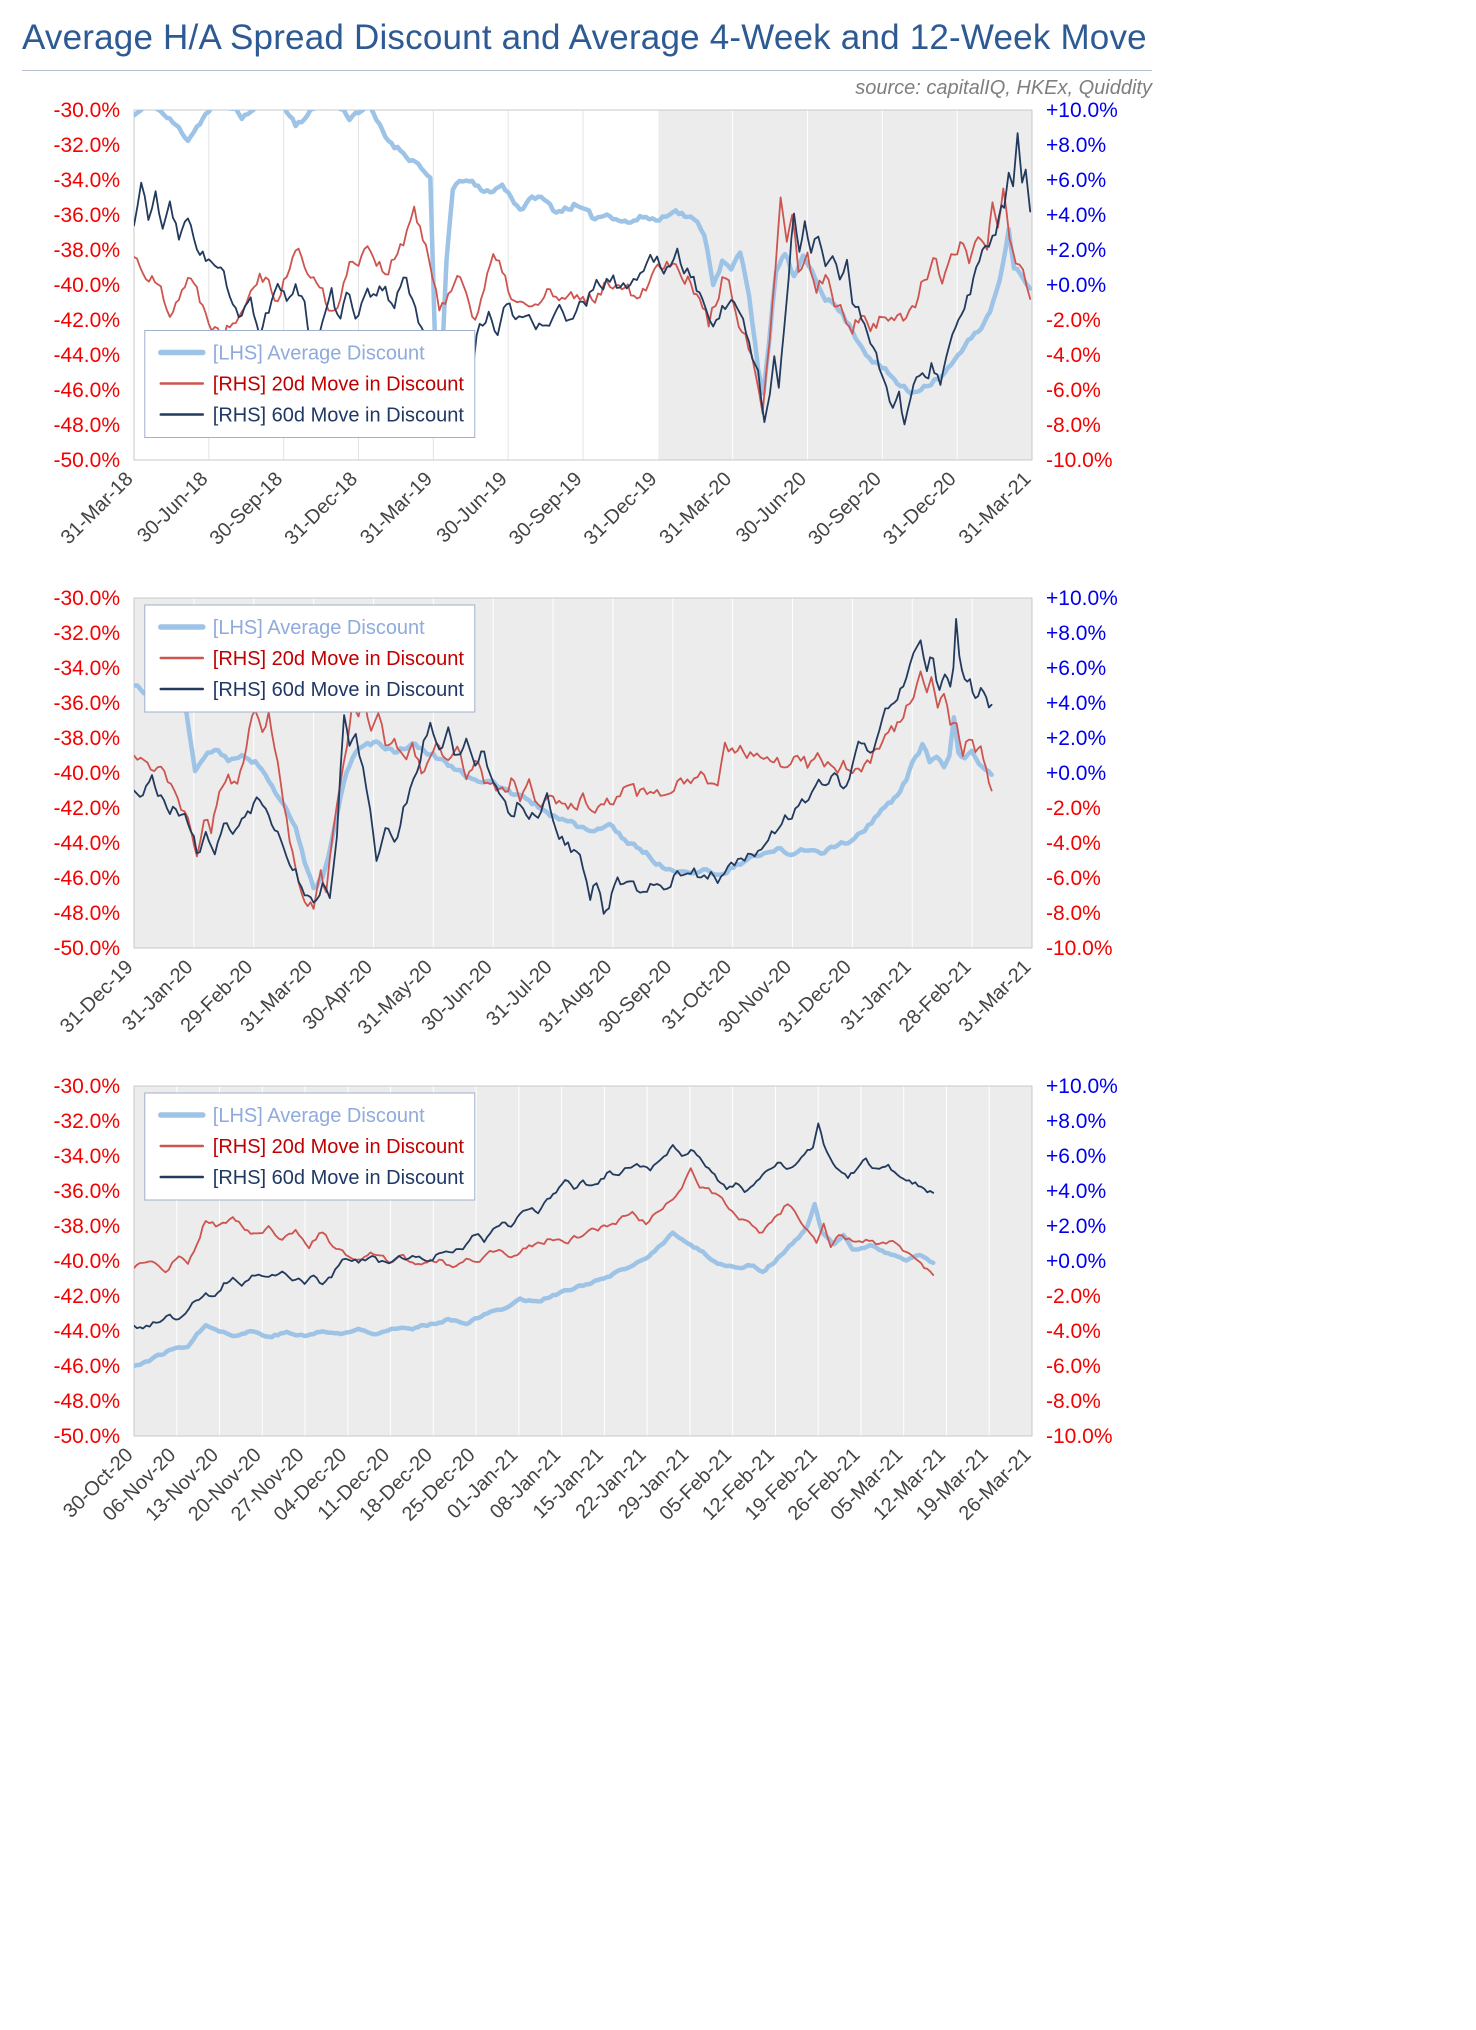 This screenshot has width=1476, height=2030. What do you see at coordinates (695, 508) in the screenshot?
I see `x-axis-tick-label: 31-Mar-20` at bounding box center [695, 508].